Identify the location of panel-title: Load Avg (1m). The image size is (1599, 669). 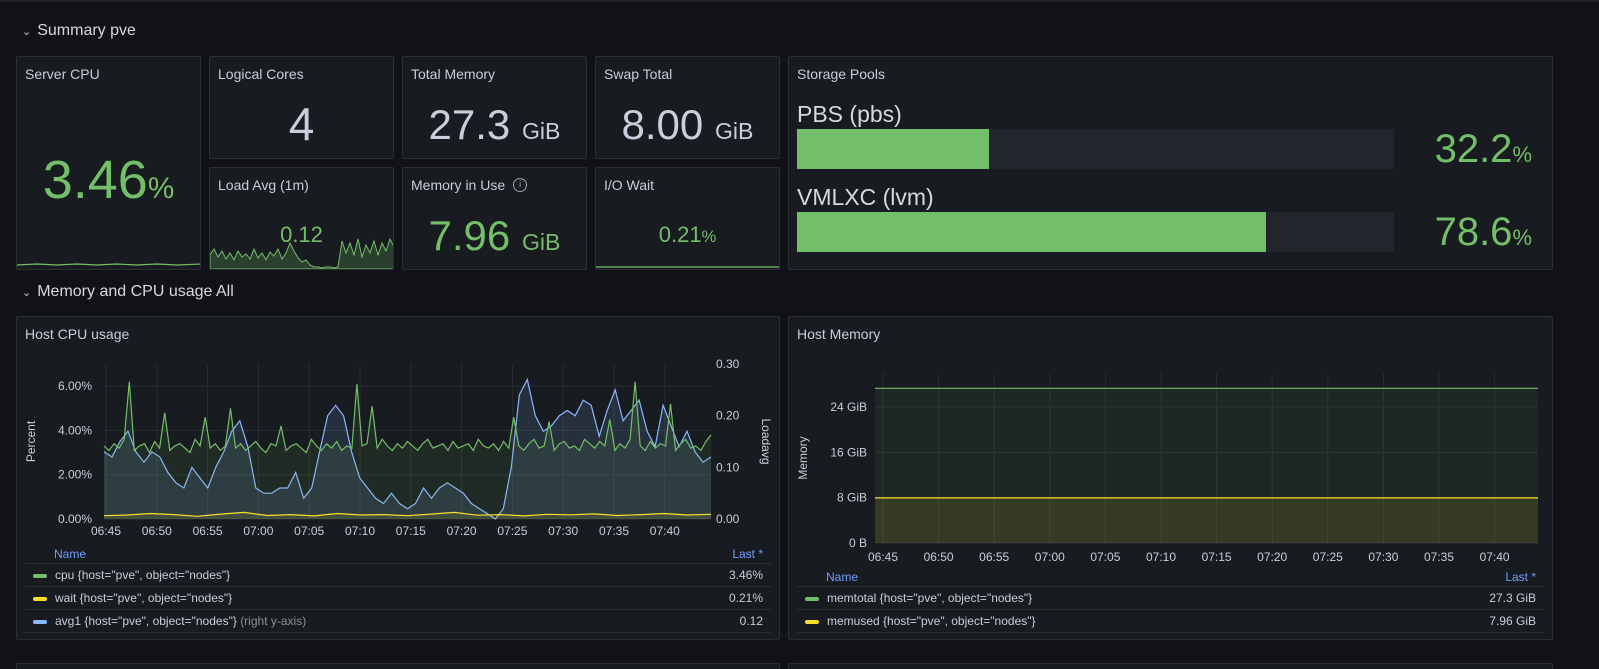
(263, 185).